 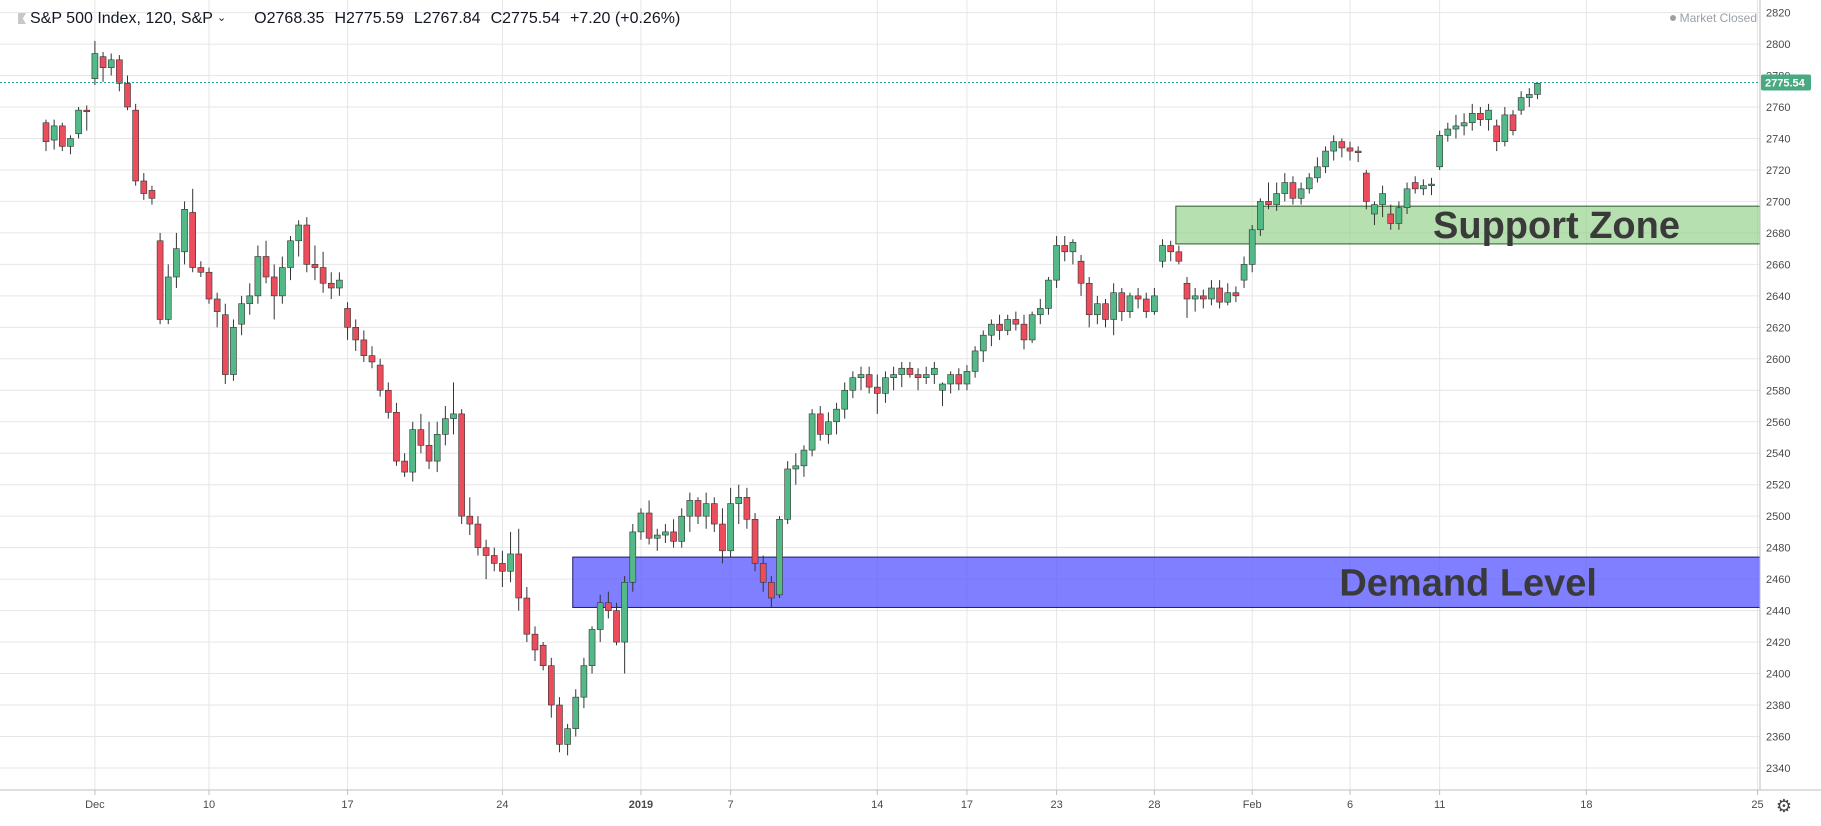 What do you see at coordinates (910, 800) in the screenshot?
I see `time-axis: Dec1017242019714172328Feb6111825Mar6` at bounding box center [910, 800].